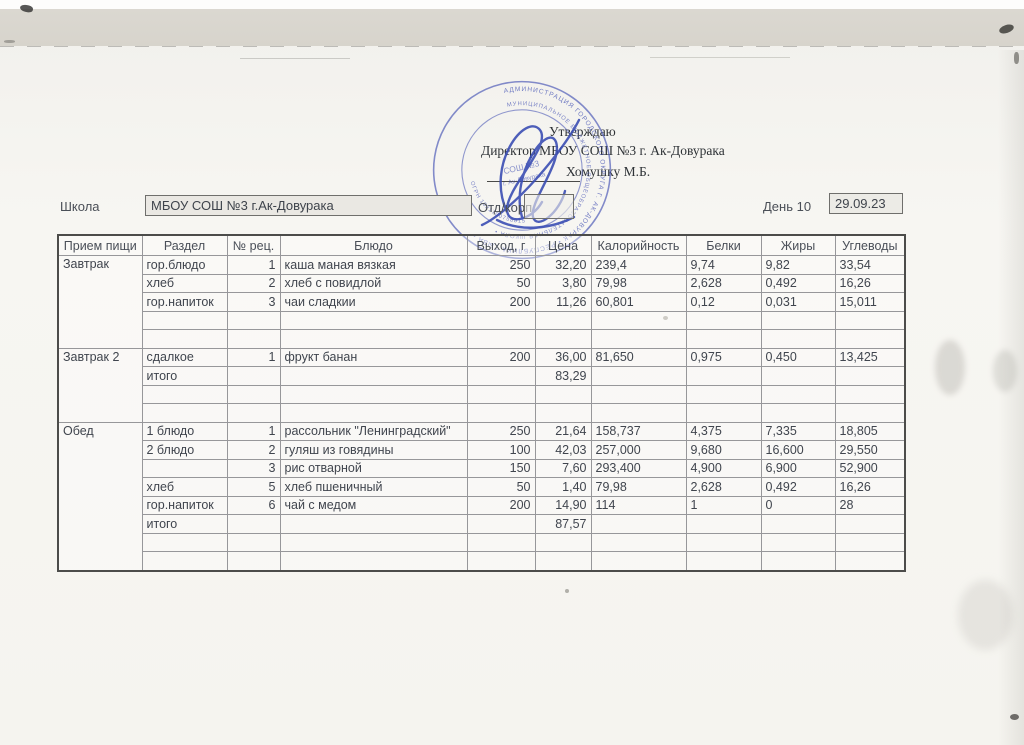 Image resolution: width=1024 pixels, height=745 pixels. I want to click on table-cell: 100, so click(501, 450).